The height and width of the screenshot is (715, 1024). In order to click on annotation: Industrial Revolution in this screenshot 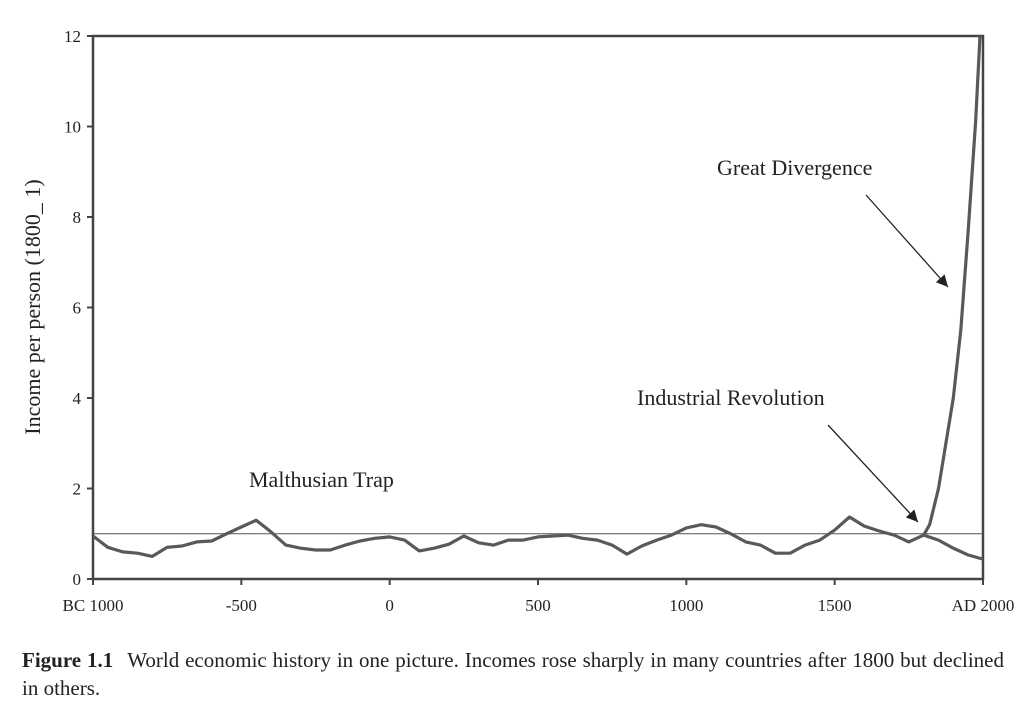, I will do `click(731, 397)`.